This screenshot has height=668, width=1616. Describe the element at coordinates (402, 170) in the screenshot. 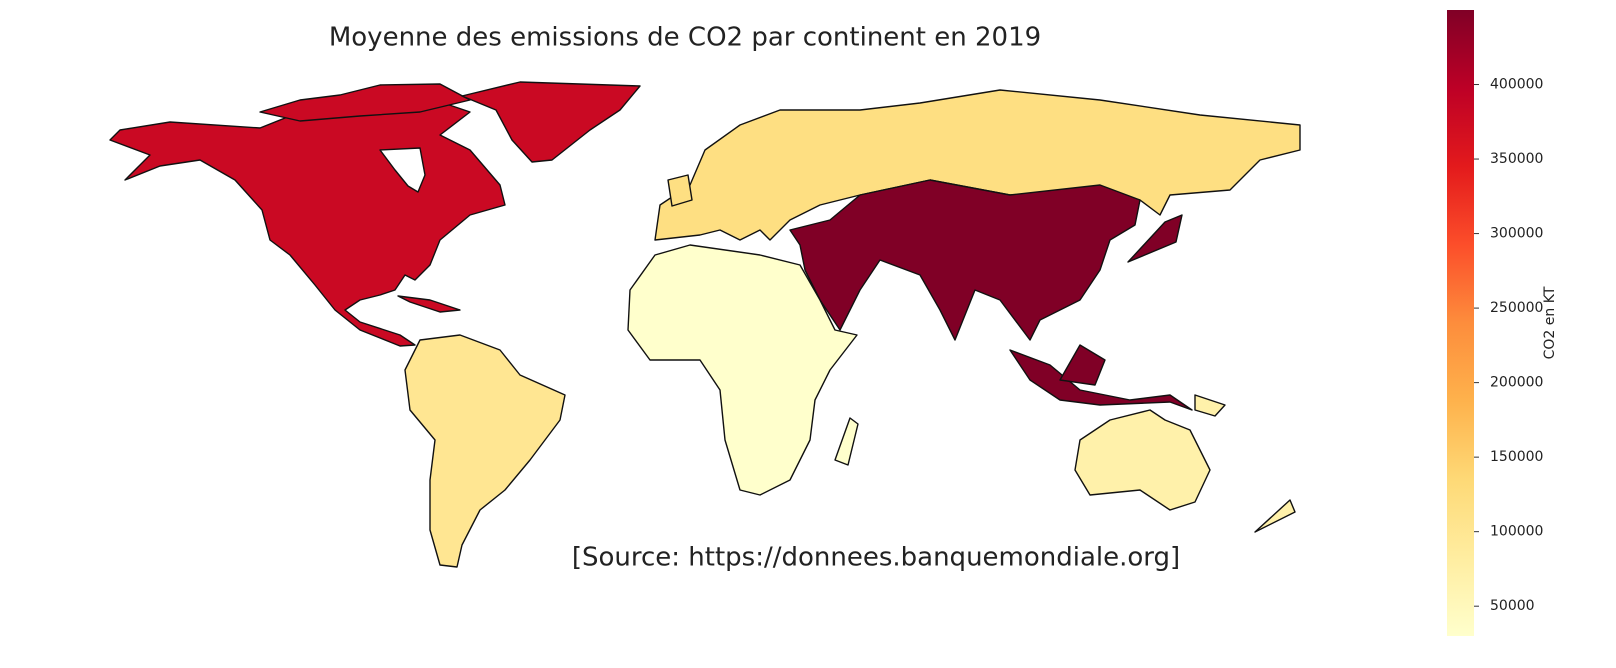

I see `hudson-bay` at that location.